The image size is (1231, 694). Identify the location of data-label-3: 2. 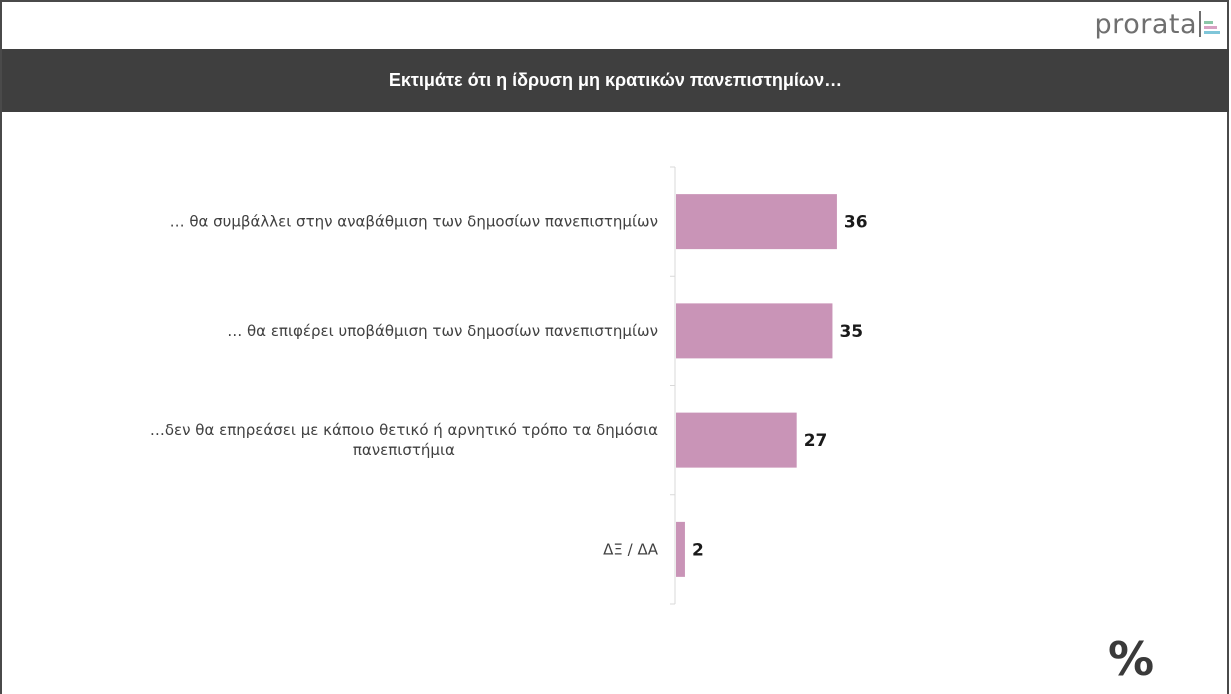
(698, 550).